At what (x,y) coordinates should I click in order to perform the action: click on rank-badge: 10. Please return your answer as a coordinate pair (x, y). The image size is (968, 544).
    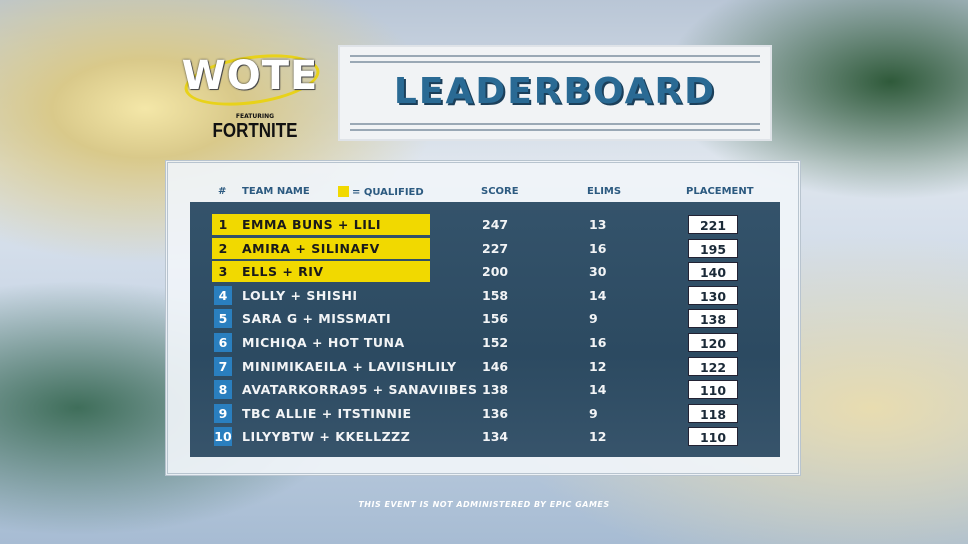
    Looking at the image, I should click on (223, 437).